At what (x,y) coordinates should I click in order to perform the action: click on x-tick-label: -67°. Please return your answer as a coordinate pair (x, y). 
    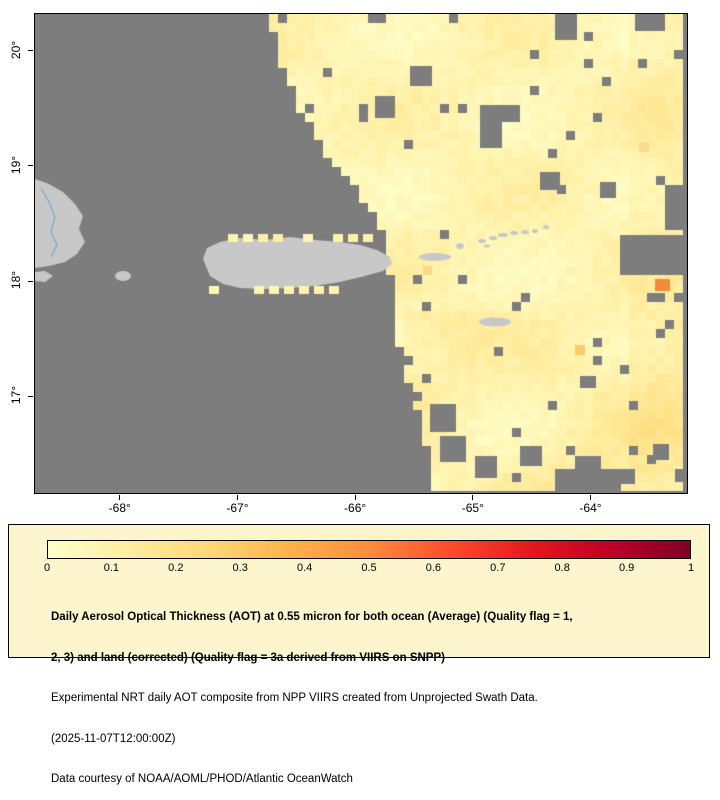
    Looking at the image, I should click on (237, 508).